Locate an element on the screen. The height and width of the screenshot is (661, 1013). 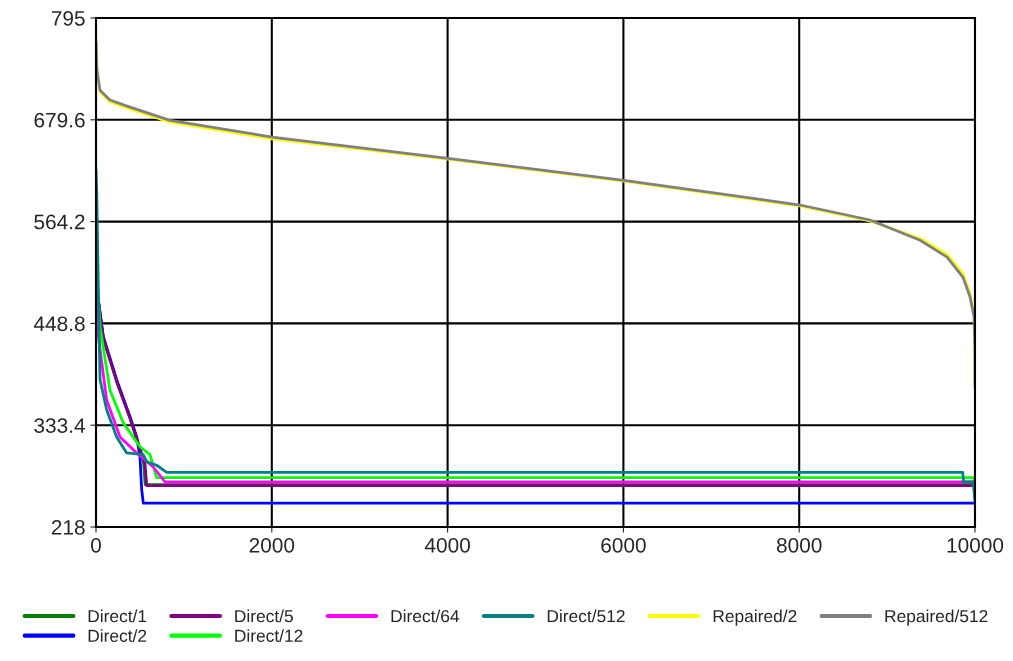
y-tick-label: 564.2 is located at coordinates (59, 222).